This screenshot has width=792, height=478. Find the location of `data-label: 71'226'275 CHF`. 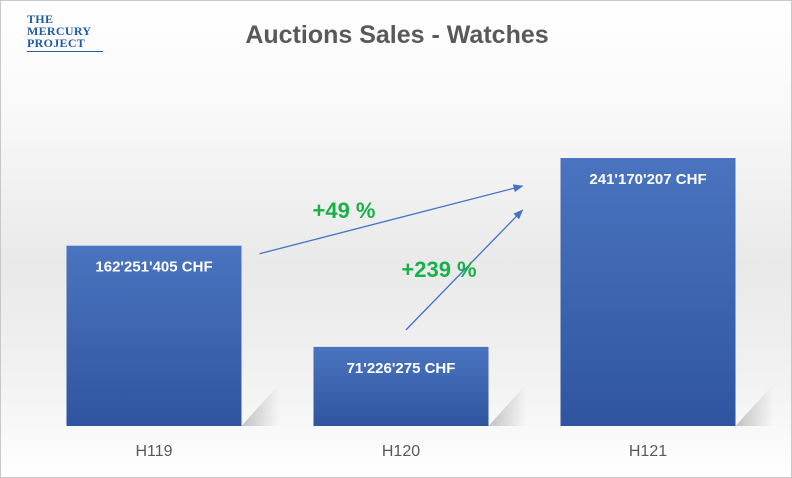

data-label: 71'226'275 CHF is located at coordinates (401, 368).